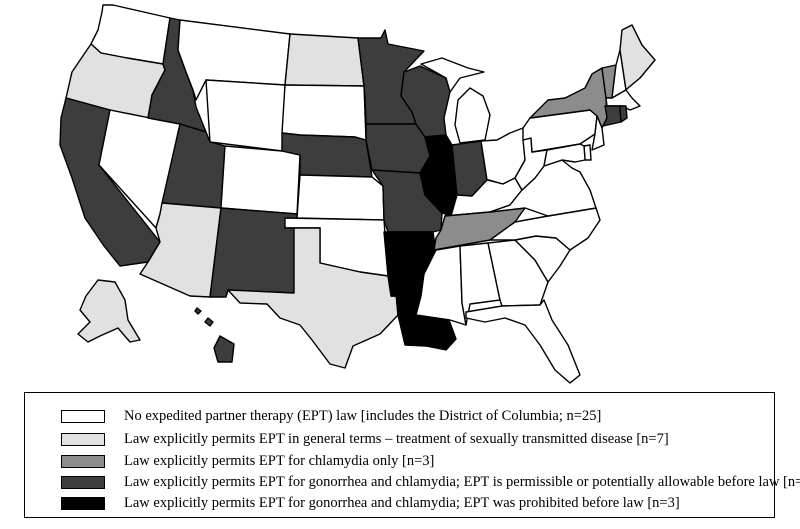 The width and height of the screenshot is (800, 529). Describe the element at coordinates (564, 155) in the screenshot. I see `state-MD` at that location.